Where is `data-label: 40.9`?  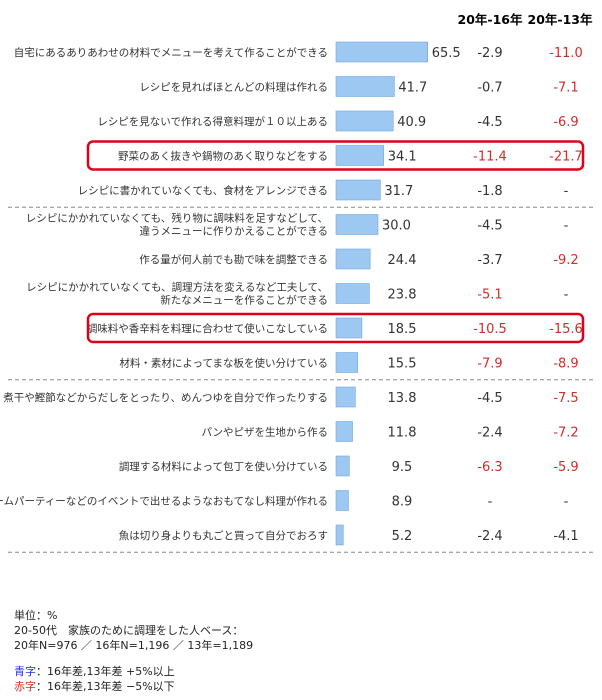
data-label: 40.9 is located at coordinates (411, 122).